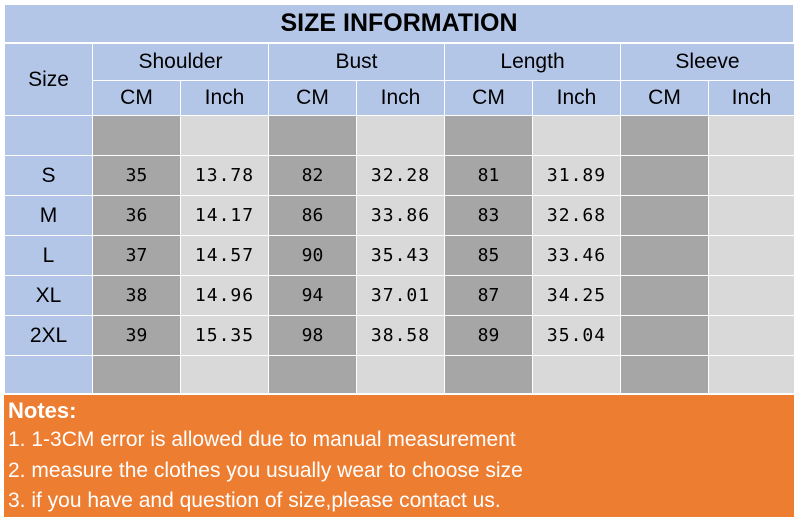 This screenshot has width=798, height=521. Describe the element at coordinates (224, 335) in the screenshot. I see `shoulder-inch-cell: 15.35` at that location.